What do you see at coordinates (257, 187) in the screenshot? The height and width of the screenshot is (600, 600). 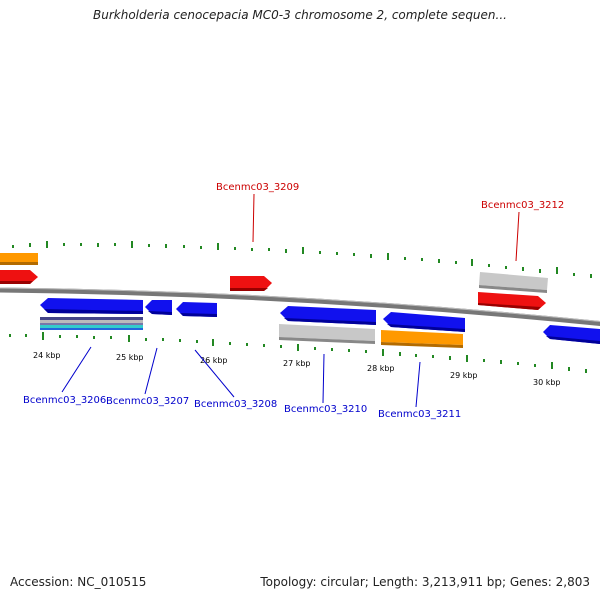 I see `gene-label-3209: Bcenmc03_3209` at bounding box center [257, 187].